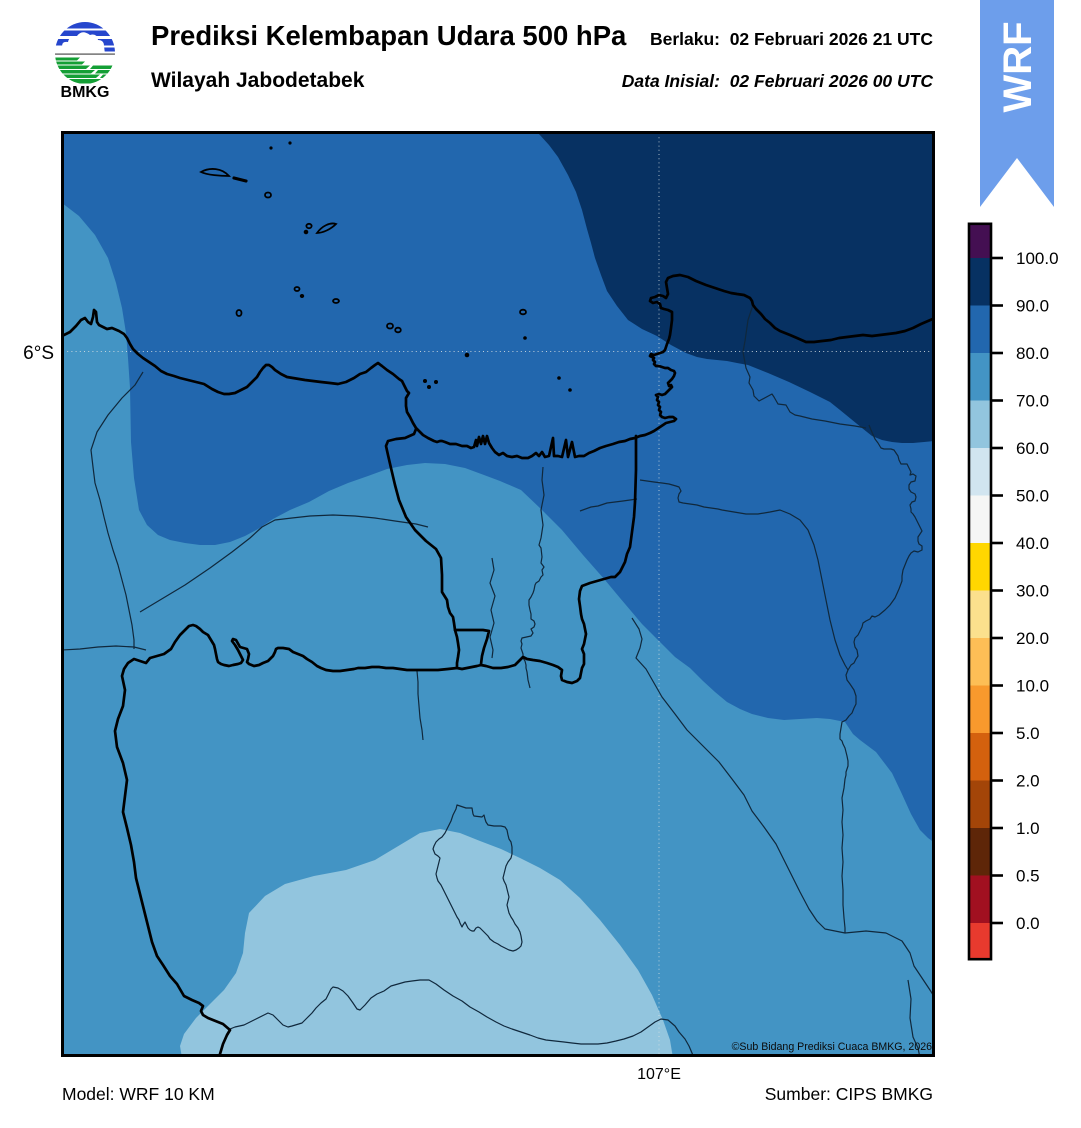  I want to click on svg-text: 50.0, so click(1032, 496).